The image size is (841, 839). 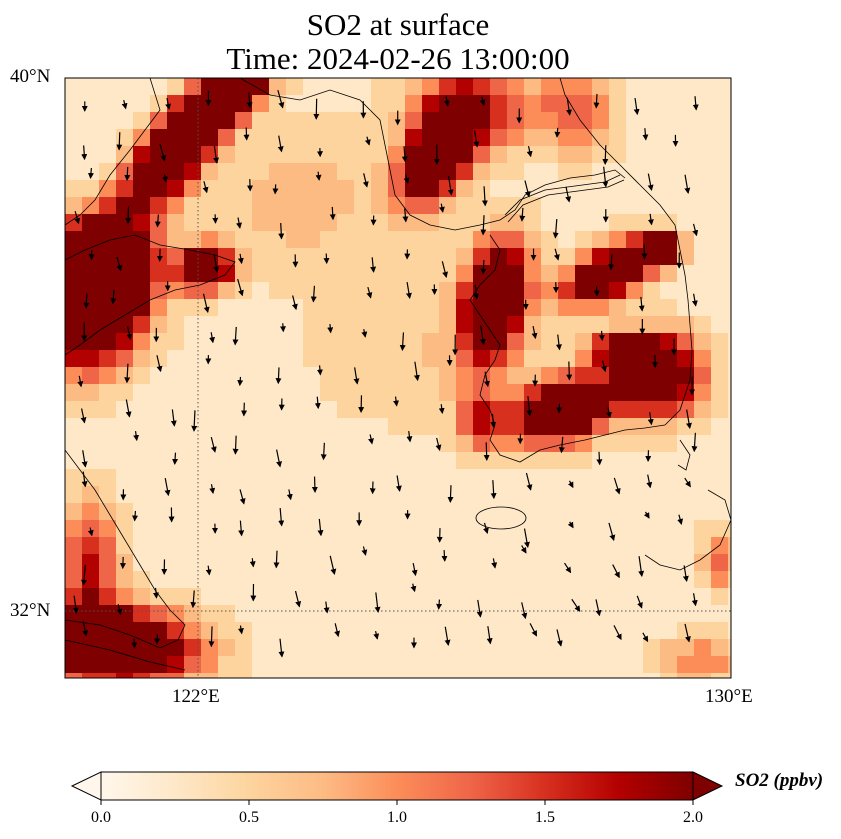 I want to click on colorbar-label: SO2 (ppbv), so click(x=779, y=780).